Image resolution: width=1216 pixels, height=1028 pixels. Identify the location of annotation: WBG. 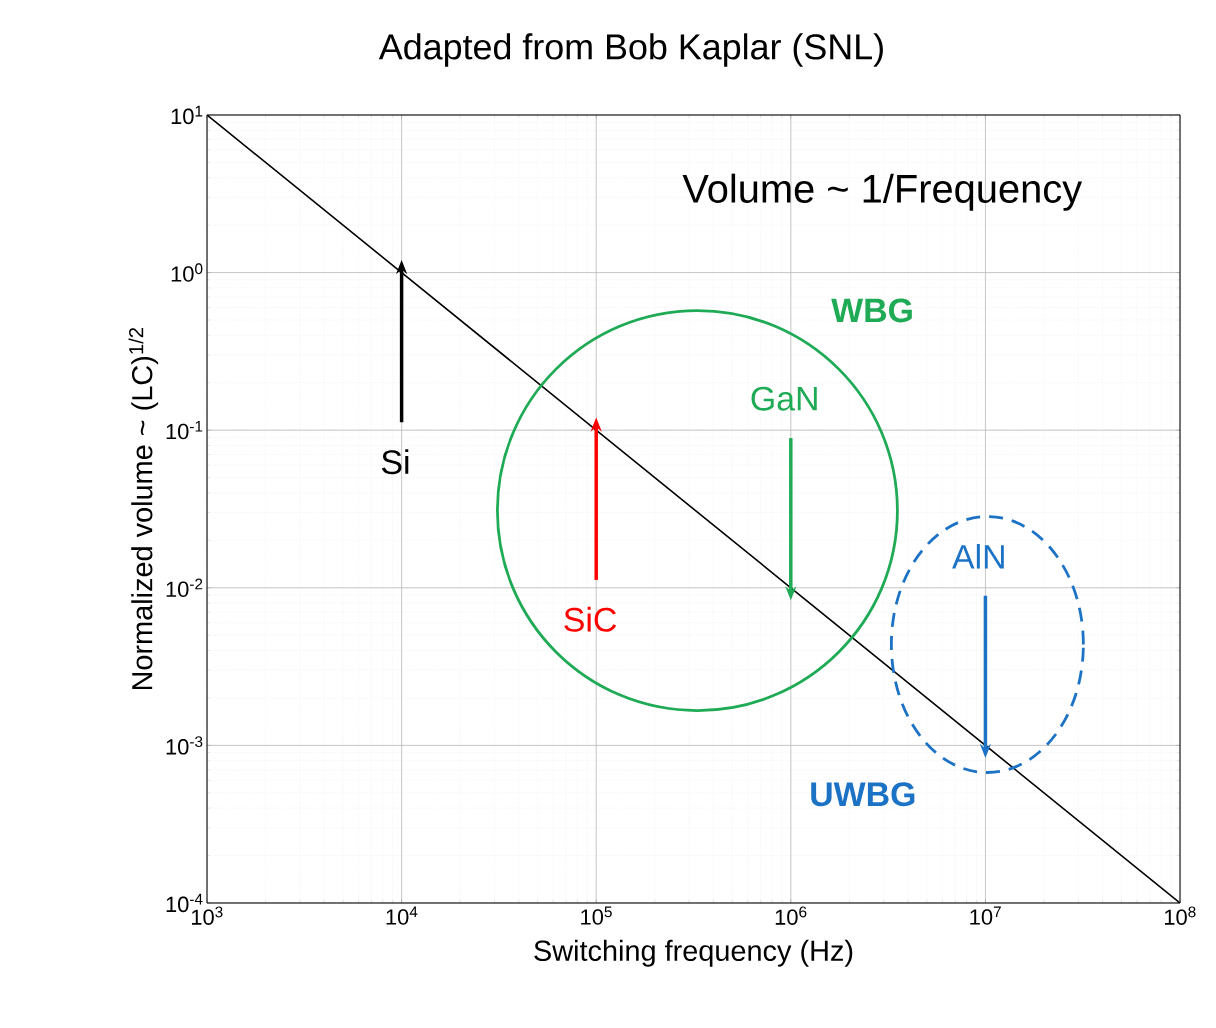
(871, 310).